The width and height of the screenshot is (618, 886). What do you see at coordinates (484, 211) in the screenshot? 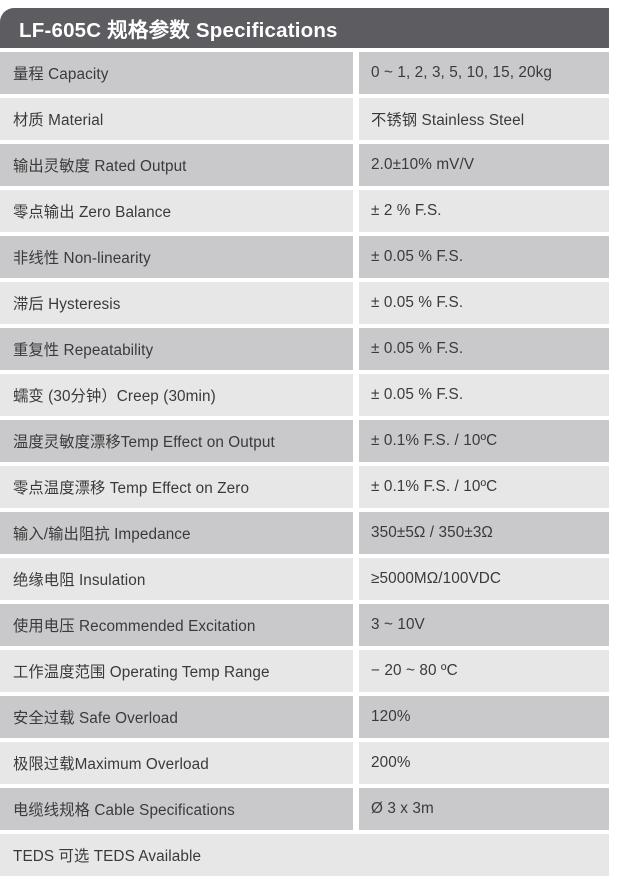
I see `spec-value-cell: ± 2 % F.S.` at bounding box center [484, 211].